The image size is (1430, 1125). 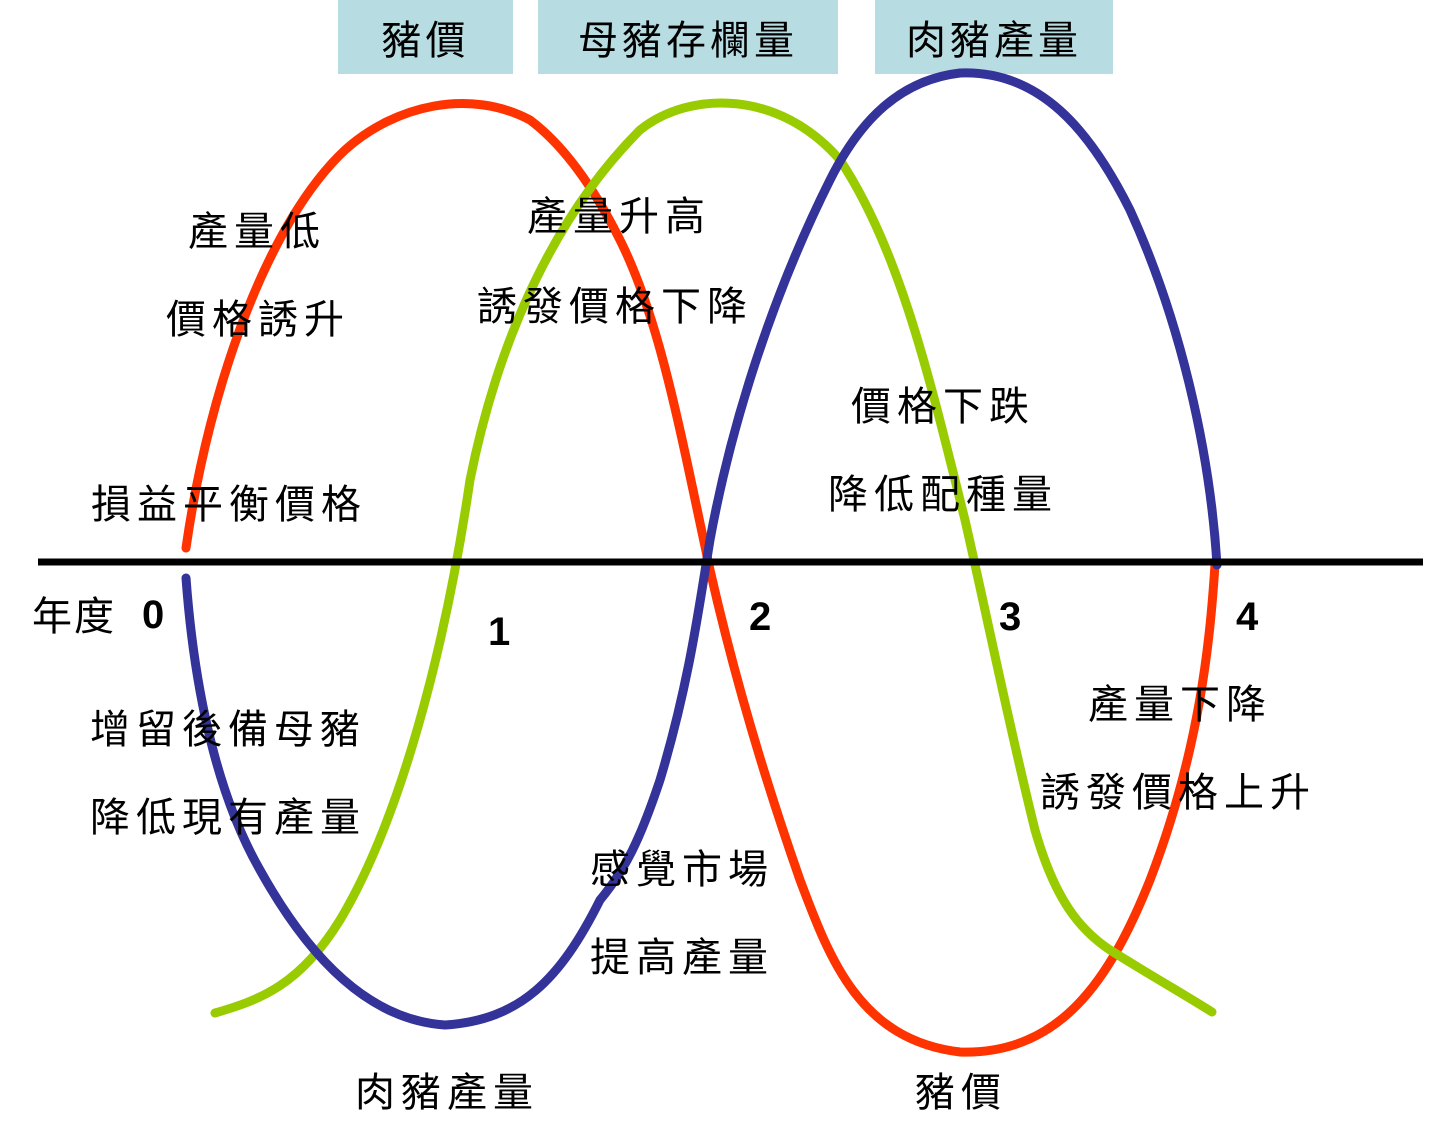 What do you see at coordinates (615, 307) in the screenshot?
I see `annotation-induce-price-drop: 誘發價格下降` at bounding box center [615, 307].